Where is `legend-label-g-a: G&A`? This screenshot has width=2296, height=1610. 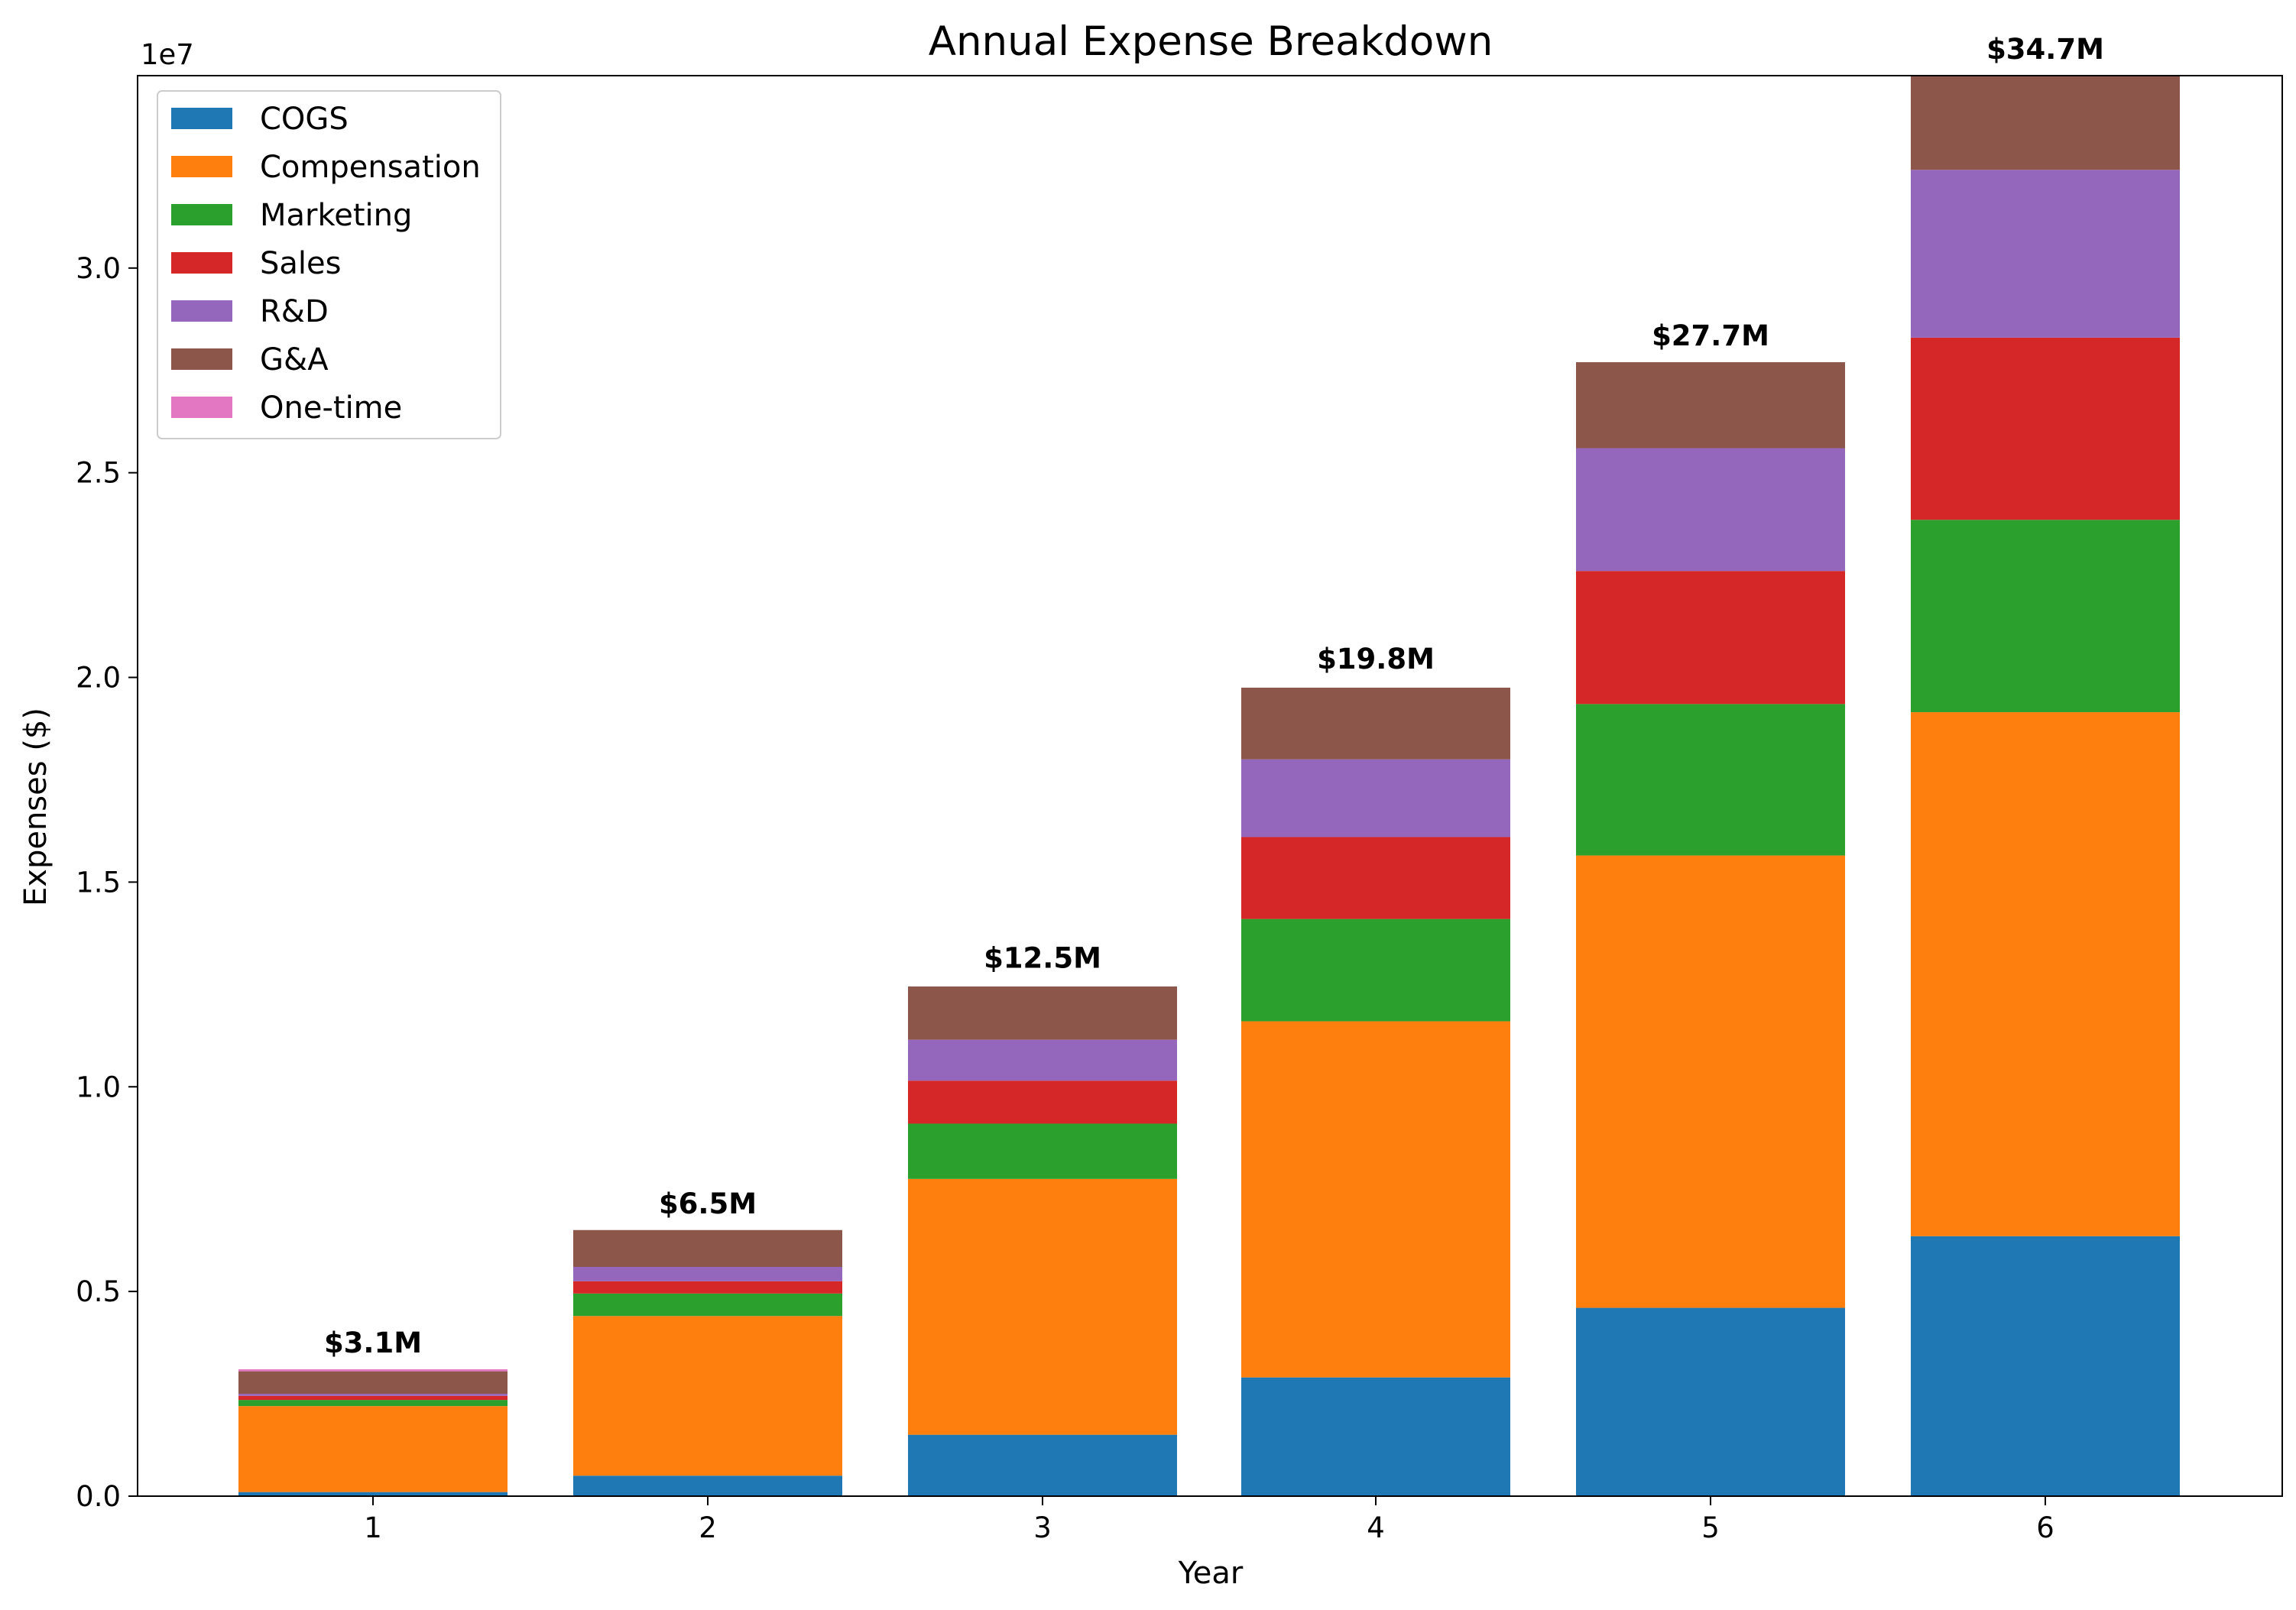
legend-label-g-a: G&A is located at coordinates (294, 359).